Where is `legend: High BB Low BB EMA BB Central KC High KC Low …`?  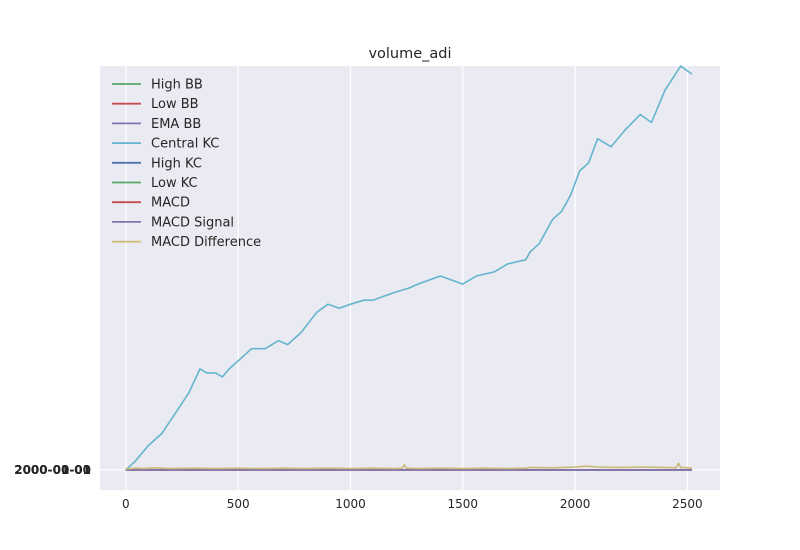
legend: High BB Low BB EMA BB Central KC High KC Low … is located at coordinates (186, 164).